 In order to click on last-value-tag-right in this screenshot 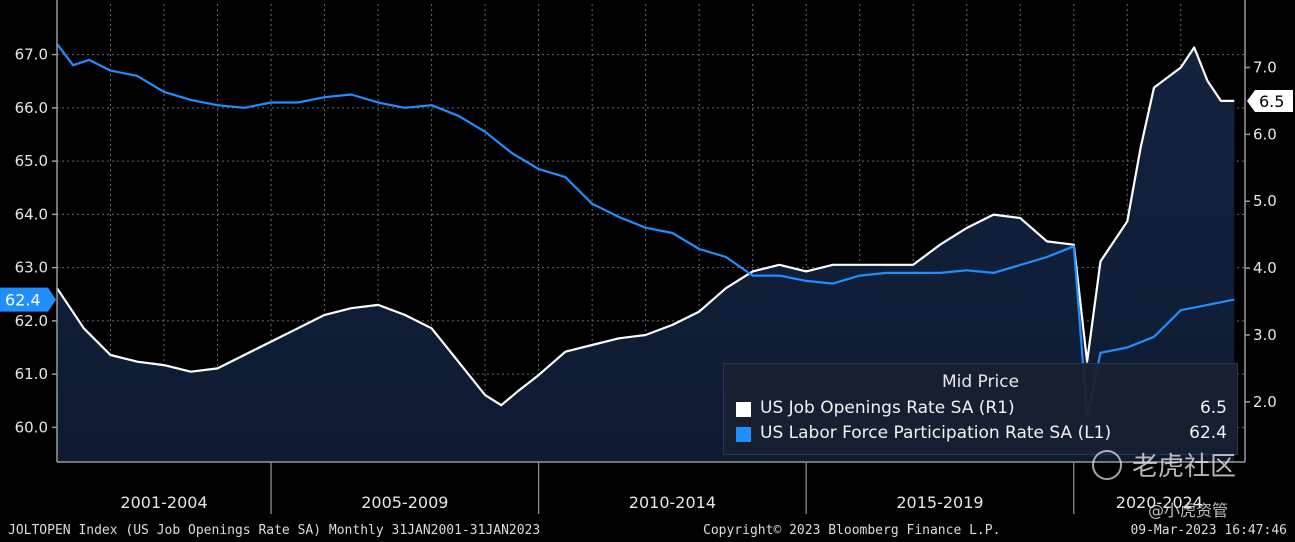, I will do `click(1270, 100)`.